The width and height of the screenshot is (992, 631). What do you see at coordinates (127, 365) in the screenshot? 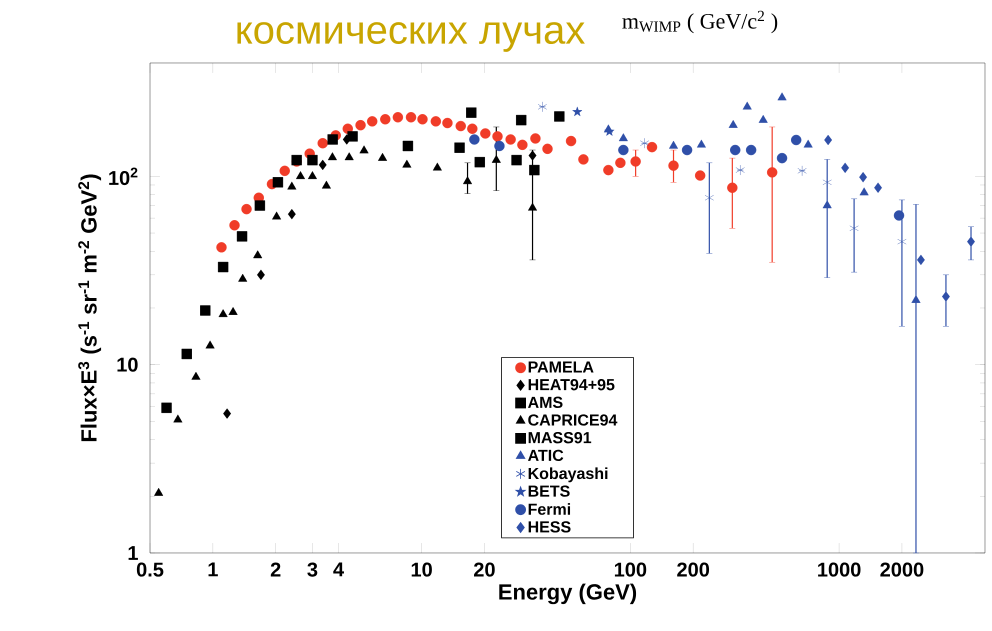
I see `y-tick-label: 10` at bounding box center [127, 365].